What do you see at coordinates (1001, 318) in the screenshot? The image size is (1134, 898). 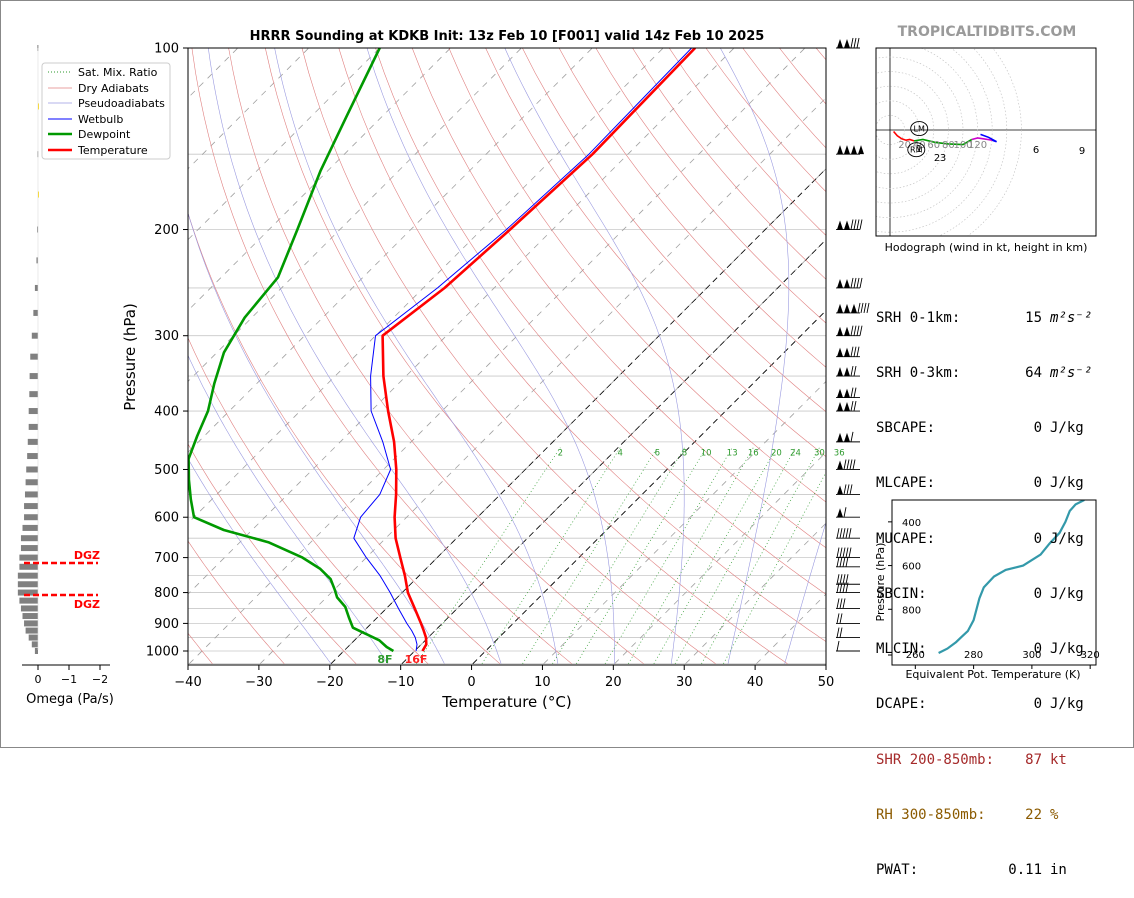 I see `index-row: SRH 0-1km: 15 m²s⁻²` at bounding box center [1001, 318].